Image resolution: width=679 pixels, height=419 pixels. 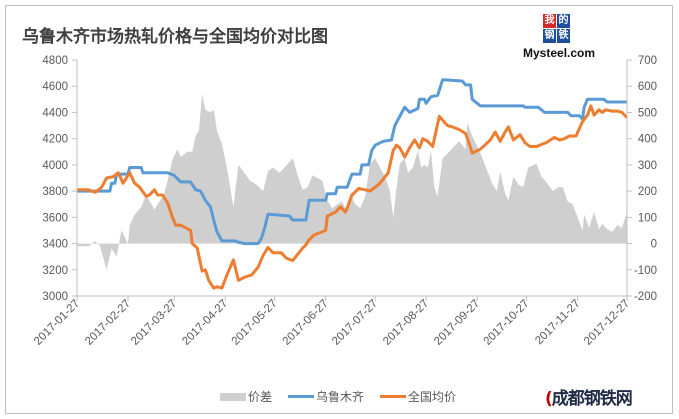 I want to click on left-axis-tick-label: 4000, so click(x=55, y=166).